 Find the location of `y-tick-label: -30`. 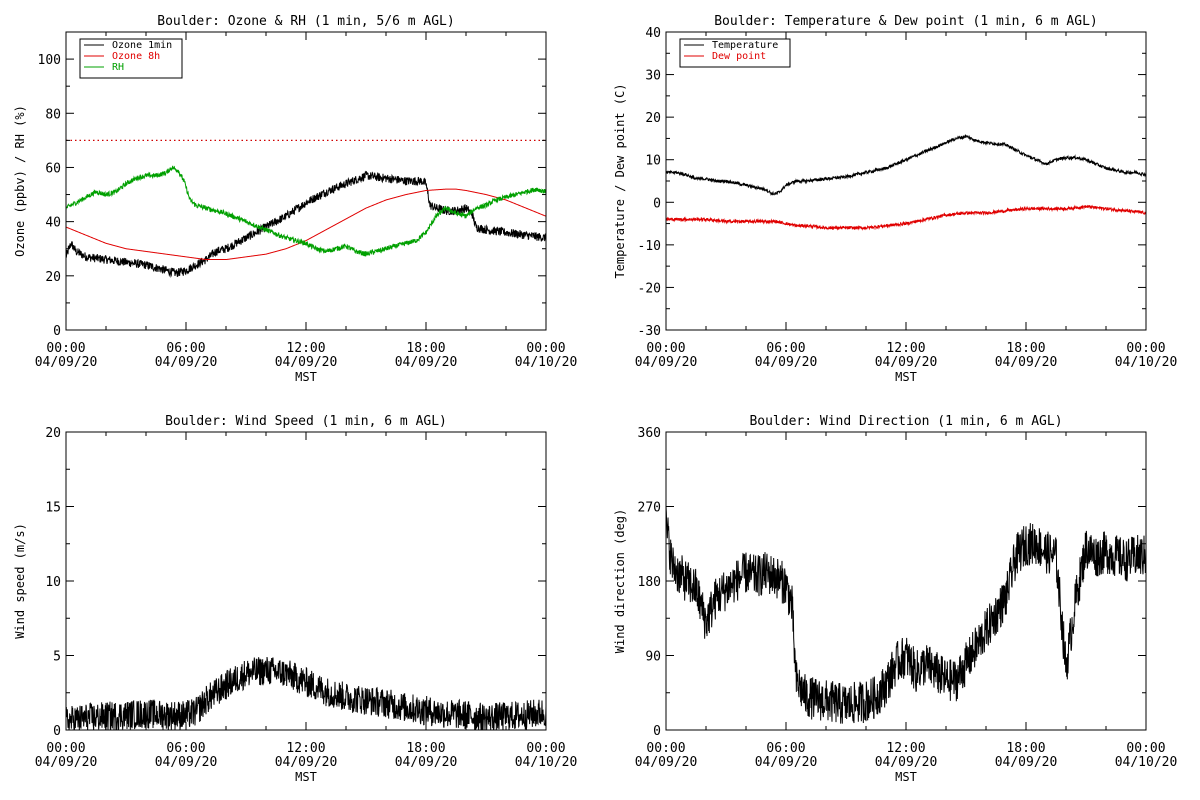

y-tick-label: -30 is located at coordinates (649, 331).